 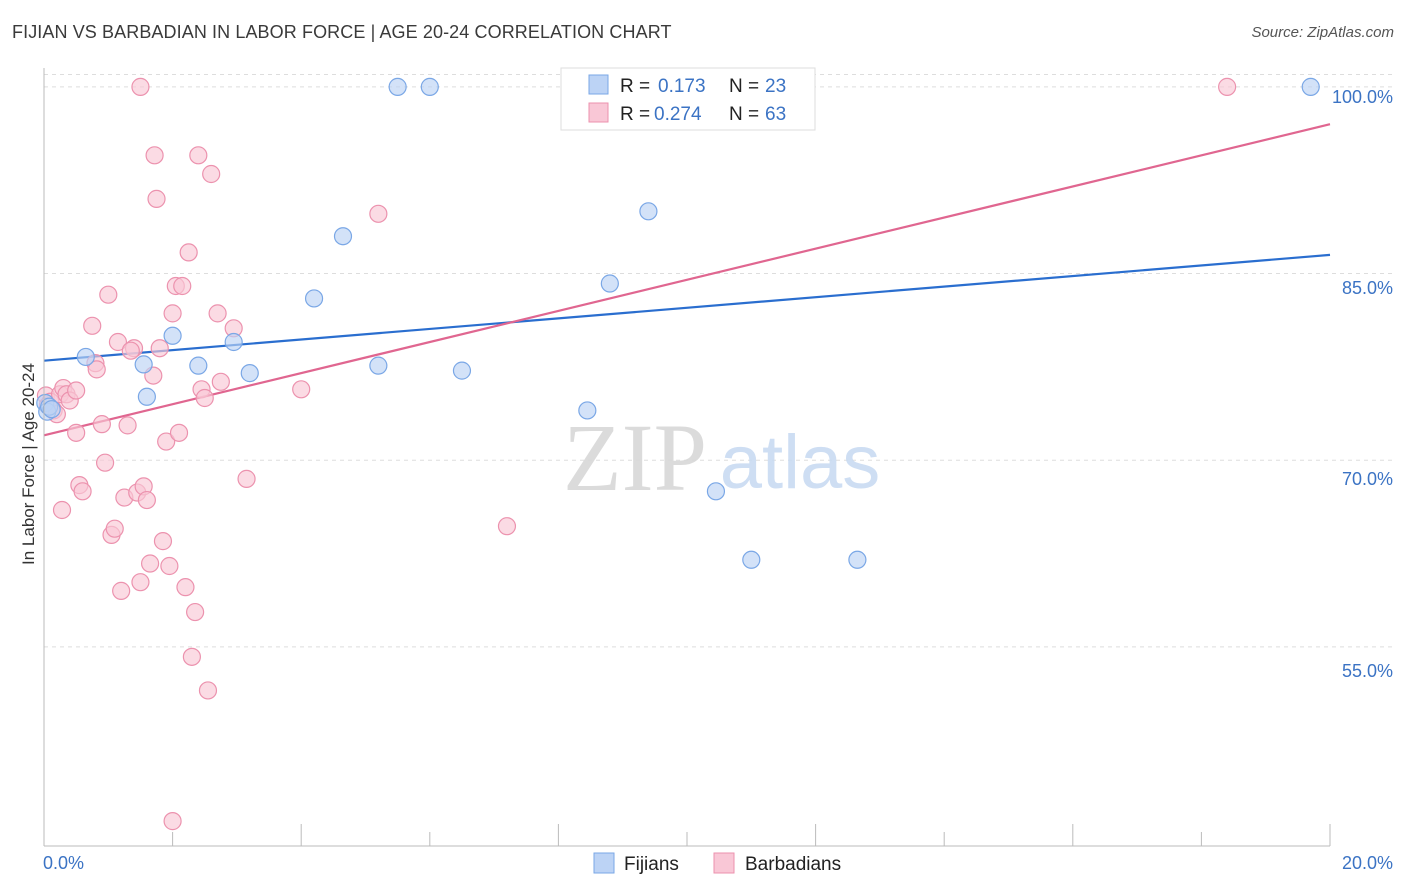 I want to click on fijians-swatch, so click(x=598, y=84).